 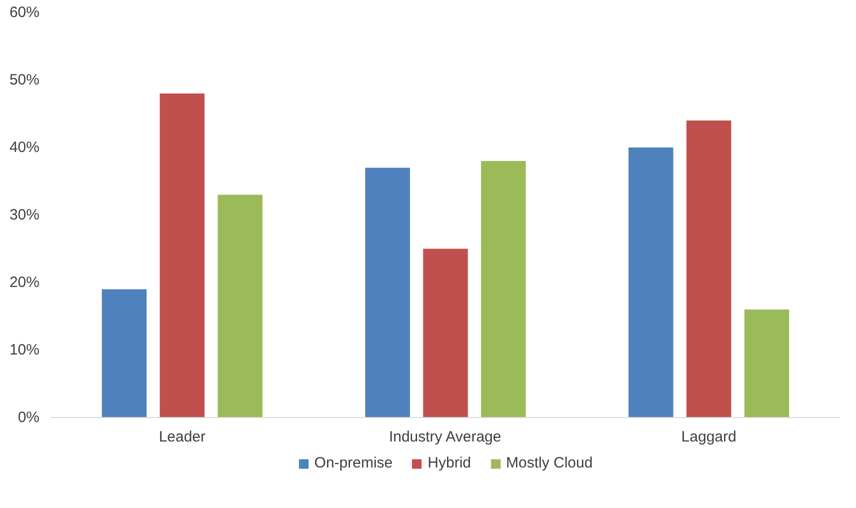 I want to click on y-tick-label: 30%, so click(x=24, y=215).